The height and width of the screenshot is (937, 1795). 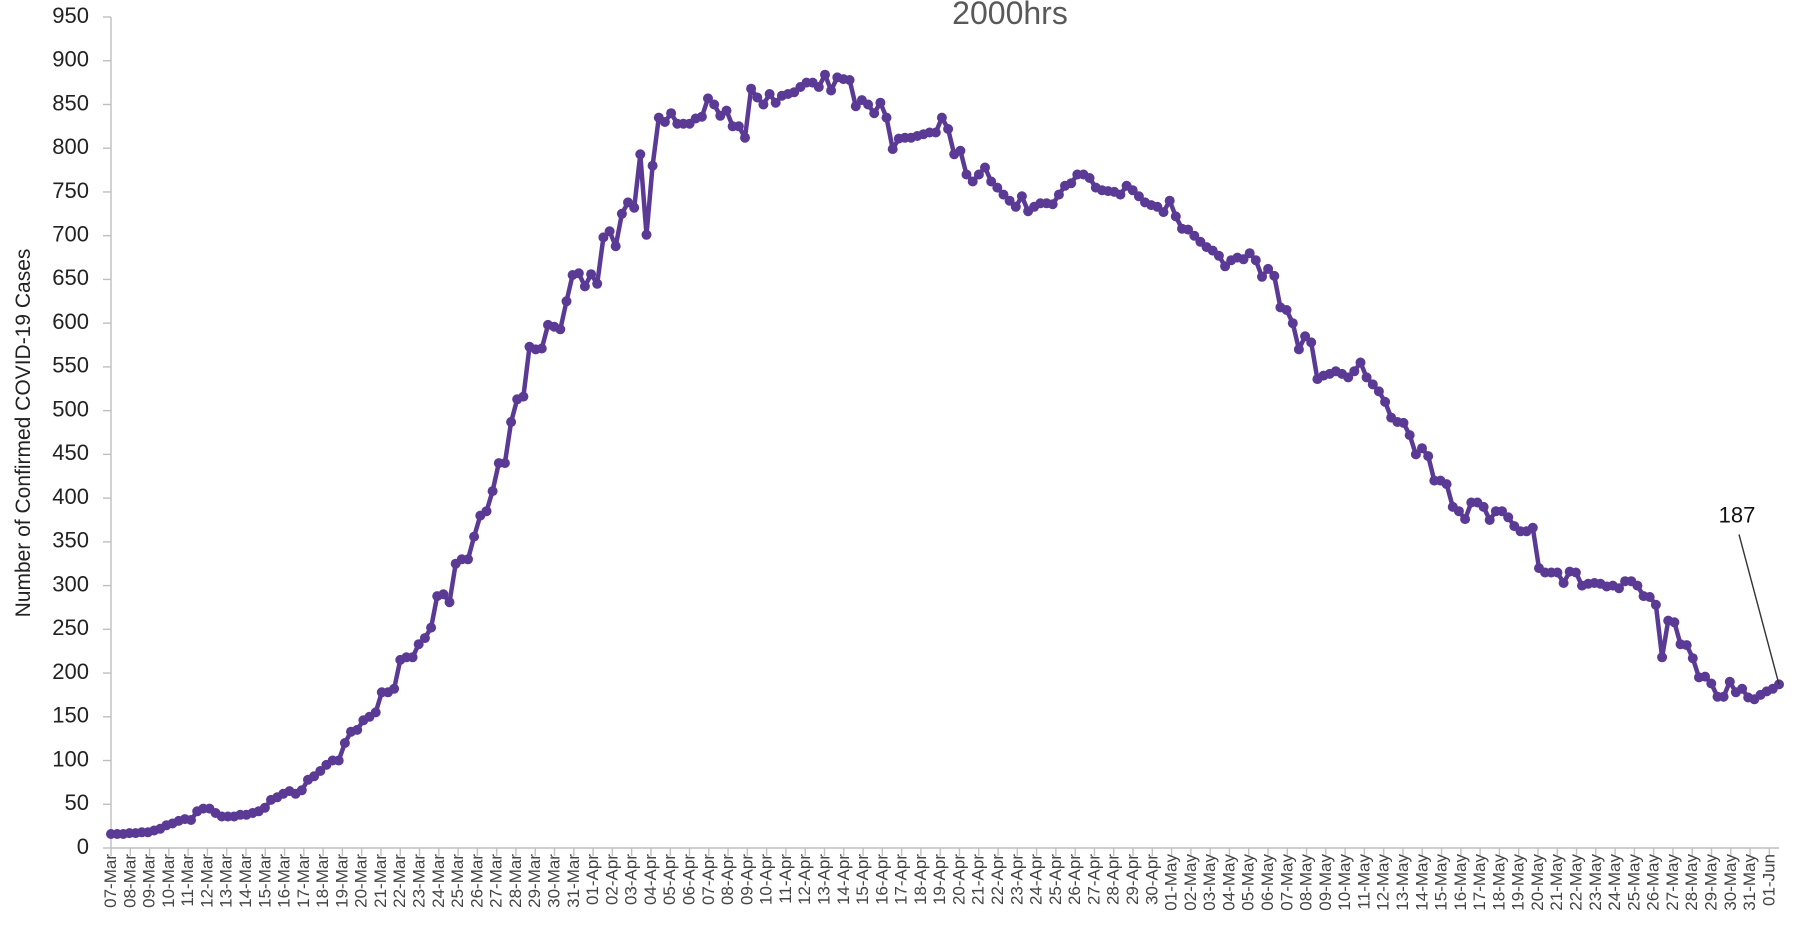 I want to click on annotation-layer: 187, so click(x=1749, y=593).